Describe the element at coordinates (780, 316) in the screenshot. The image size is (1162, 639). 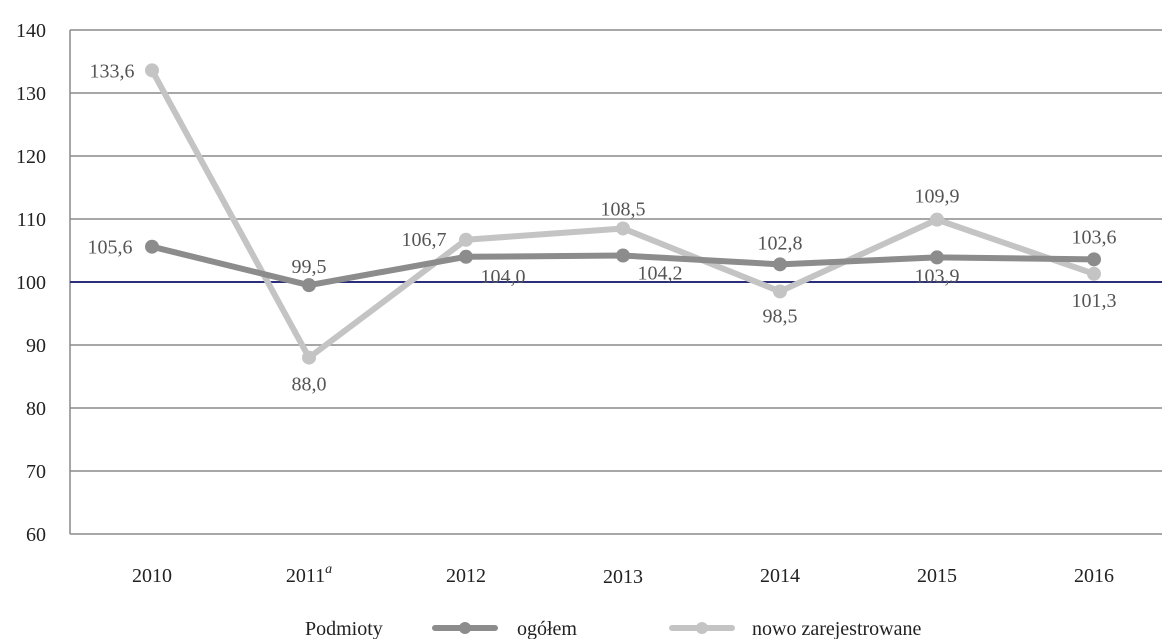
I see `data-label: 98,5` at that location.